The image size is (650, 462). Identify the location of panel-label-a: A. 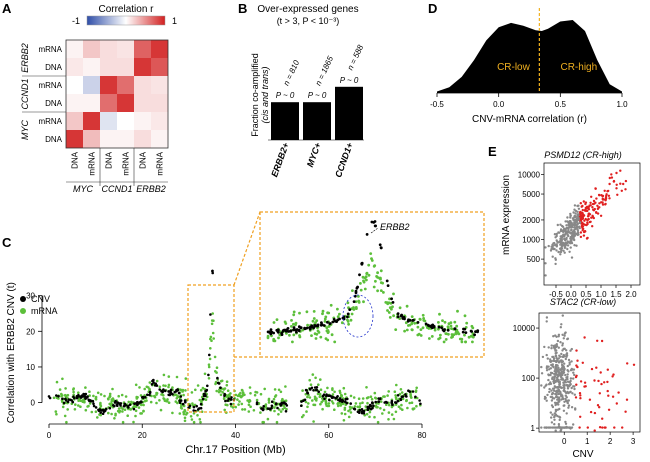
(7, 8).